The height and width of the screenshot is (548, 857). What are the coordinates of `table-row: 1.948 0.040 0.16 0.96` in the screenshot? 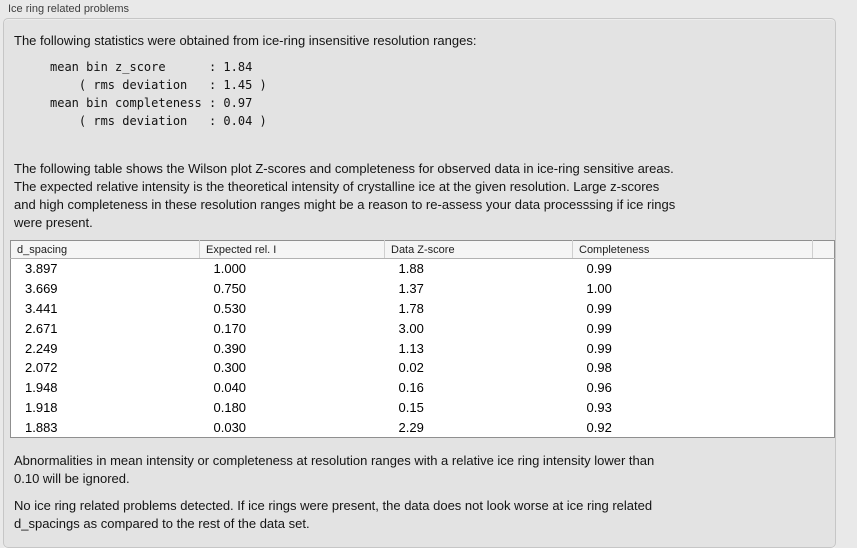 It's located at (423, 388).